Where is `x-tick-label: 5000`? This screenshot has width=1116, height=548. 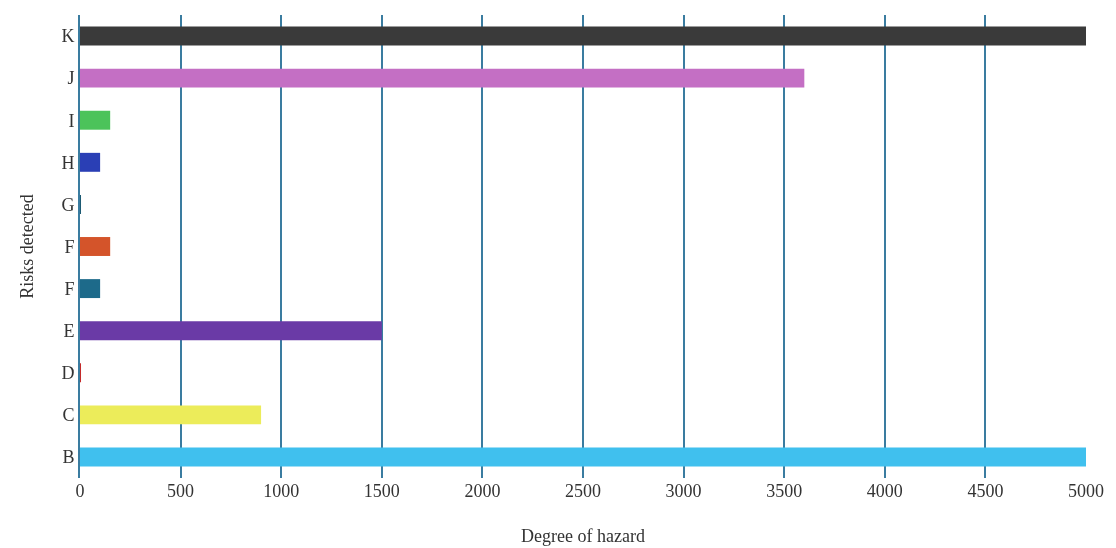 x-tick-label: 5000 is located at coordinates (1086, 491).